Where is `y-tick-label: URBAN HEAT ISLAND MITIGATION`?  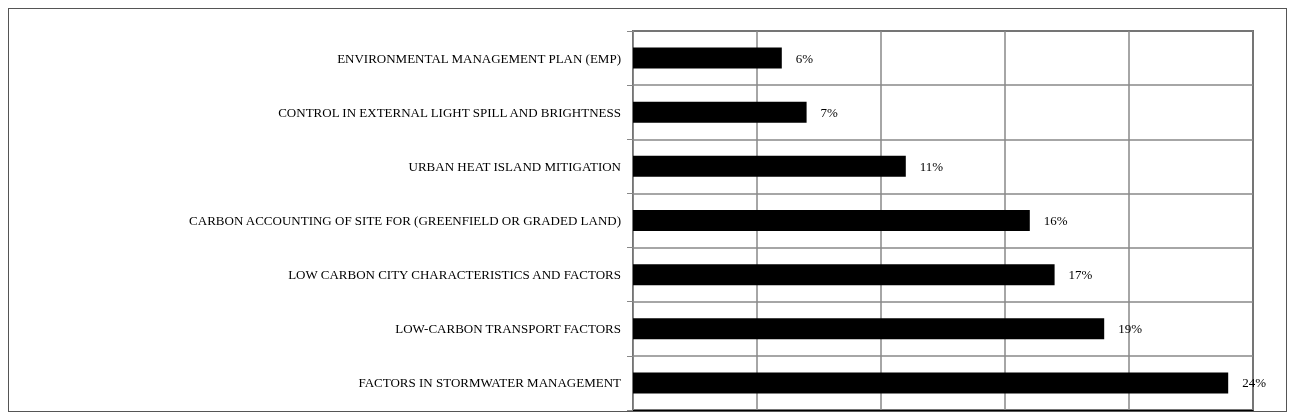
y-tick-label: URBAN HEAT ISLAND MITIGATION is located at coordinates (515, 166).